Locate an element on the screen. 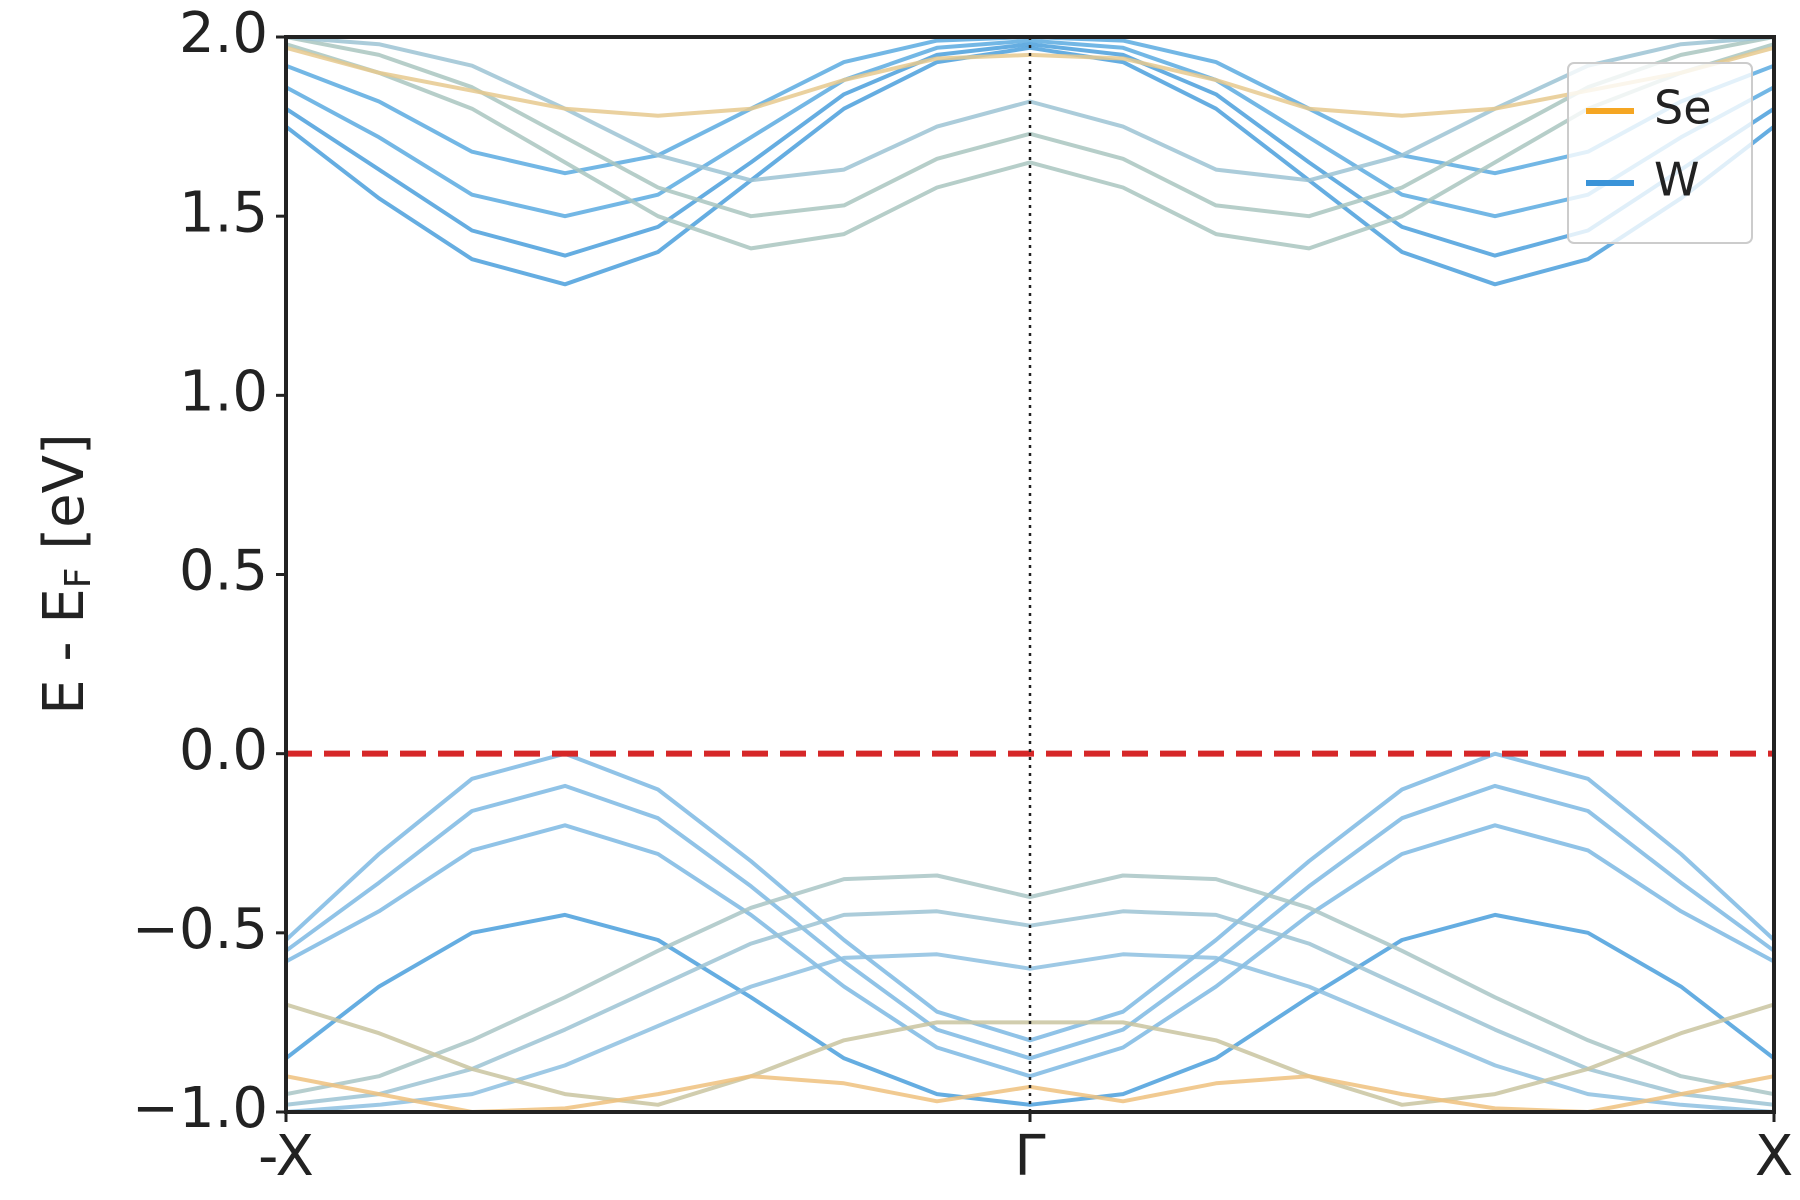 The height and width of the screenshot is (1200, 1800). y-tick-label: −0.5 is located at coordinates (200, 929).